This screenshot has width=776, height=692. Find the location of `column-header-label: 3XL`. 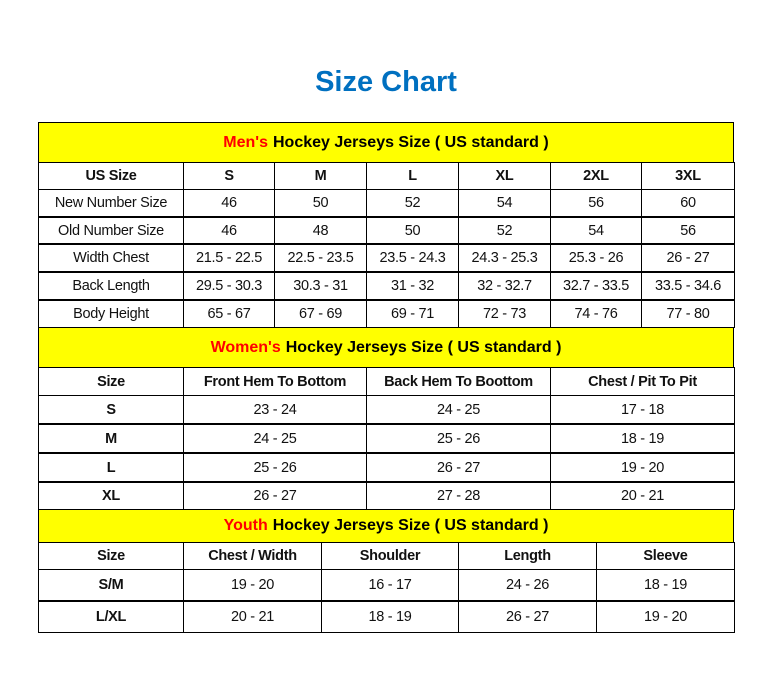

column-header-label: 3XL is located at coordinates (688, 176).